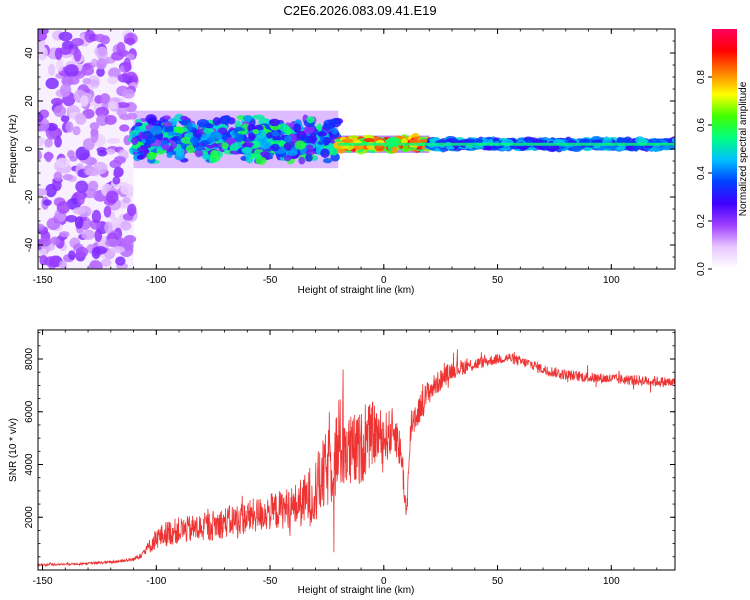 This screenshot has width=750, height=600. What do you see at coordinates (156, 581) in the screenshot?
I see `snr-xtick-label: -100` at bounding box center [156, 581].